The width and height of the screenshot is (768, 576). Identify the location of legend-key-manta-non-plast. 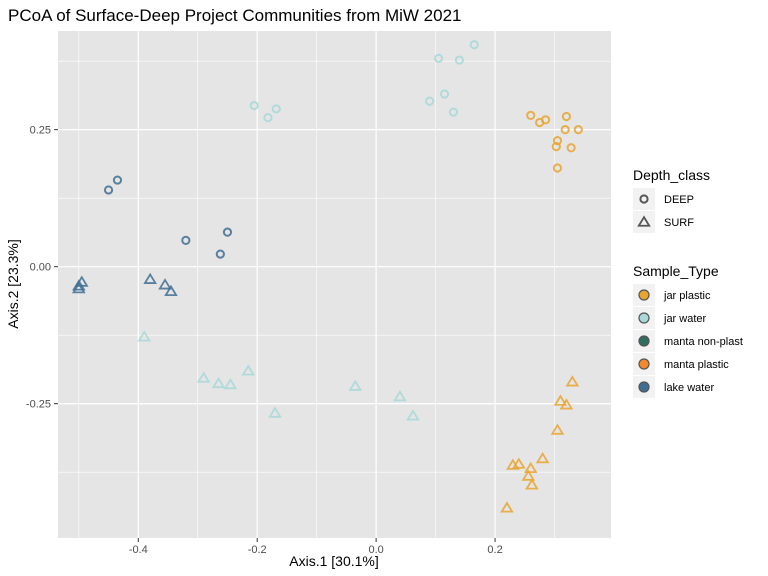
(644, 341).